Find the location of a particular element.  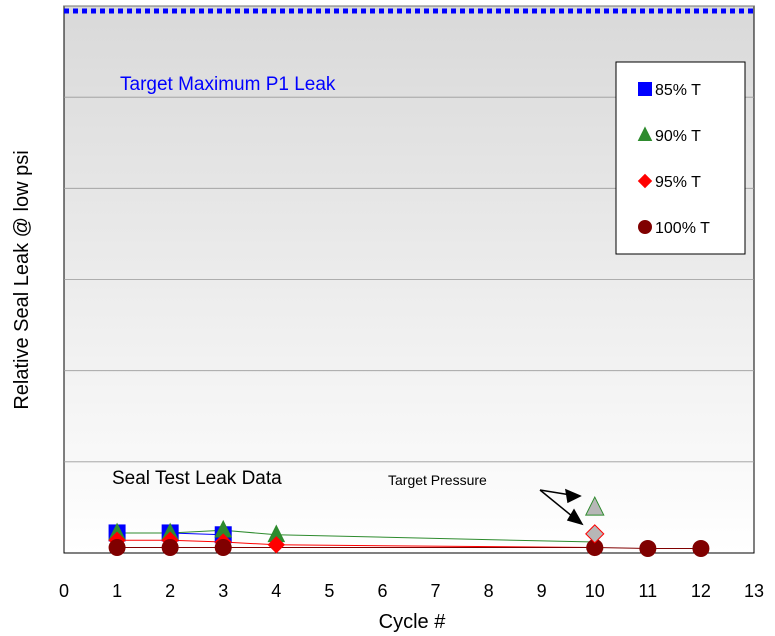

x-tick-label: 9 is located at coordinates (542, 591).